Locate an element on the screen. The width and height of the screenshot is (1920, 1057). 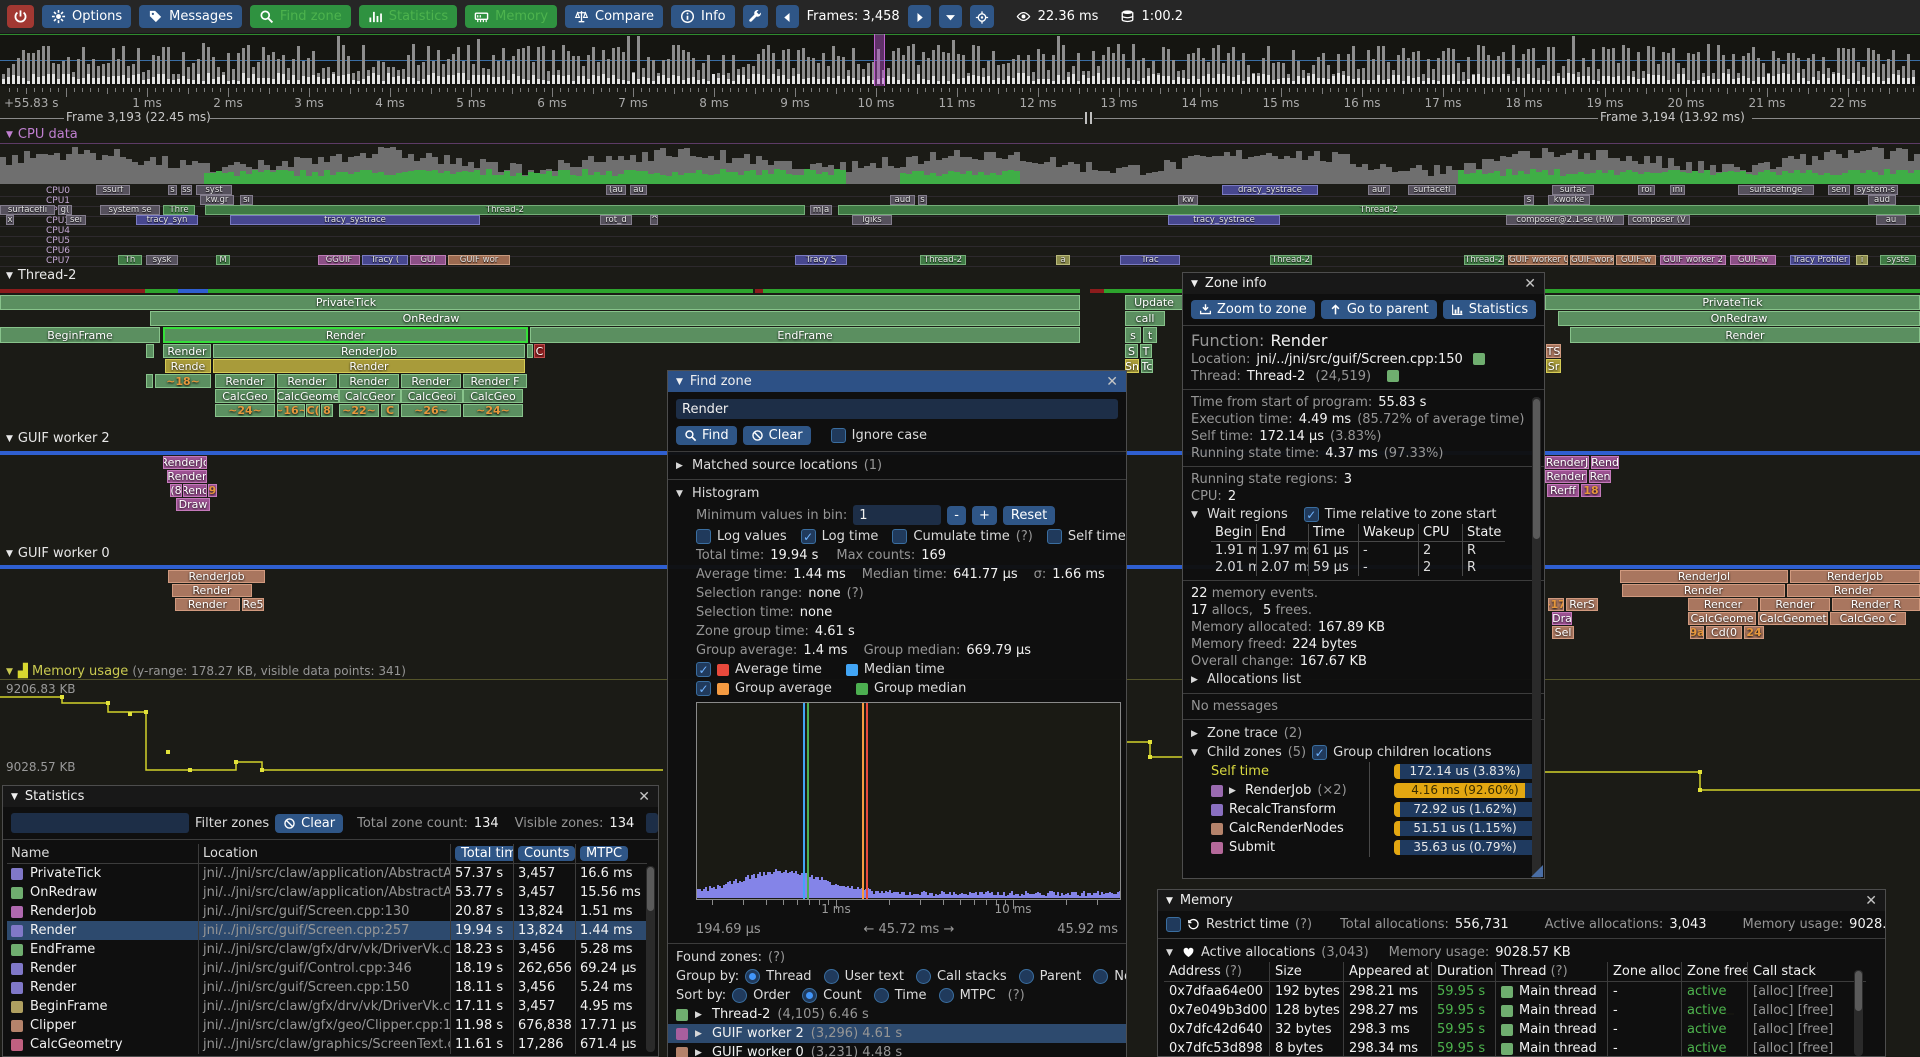
child-zone-row: CalcRenderNodes 51.51 us (1.15%) is located at coordinates (1363, 828).